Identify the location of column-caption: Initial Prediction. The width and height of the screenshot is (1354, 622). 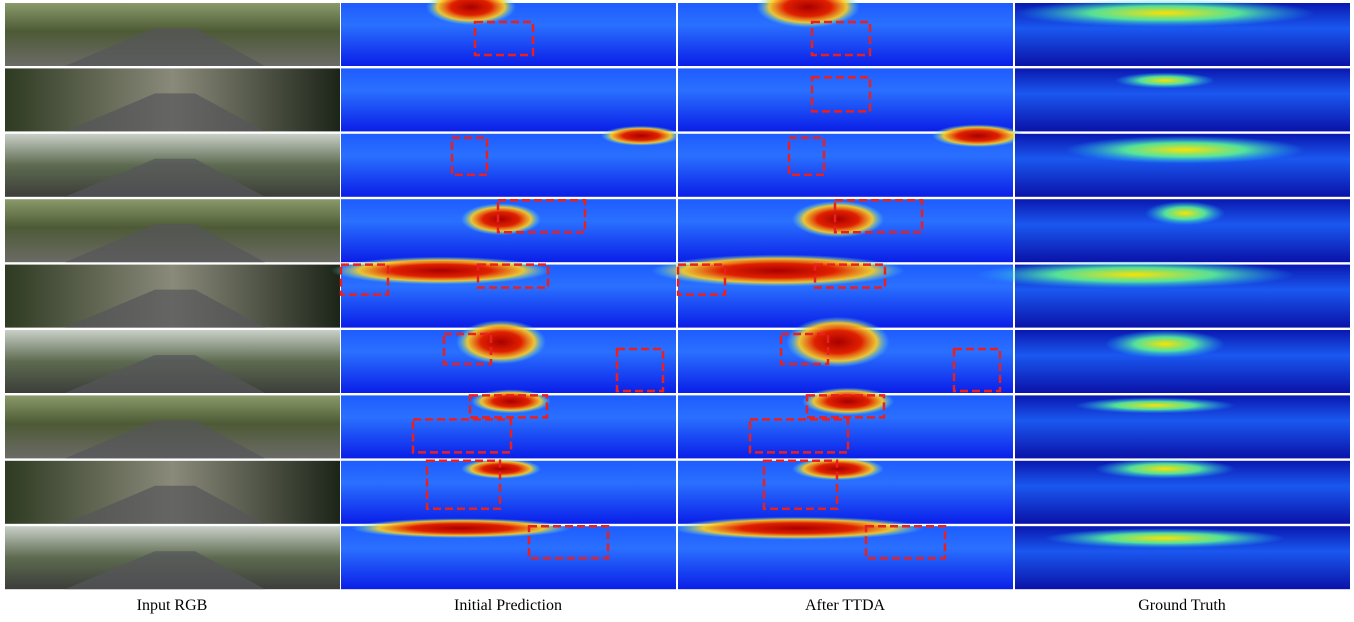
(508, 605).